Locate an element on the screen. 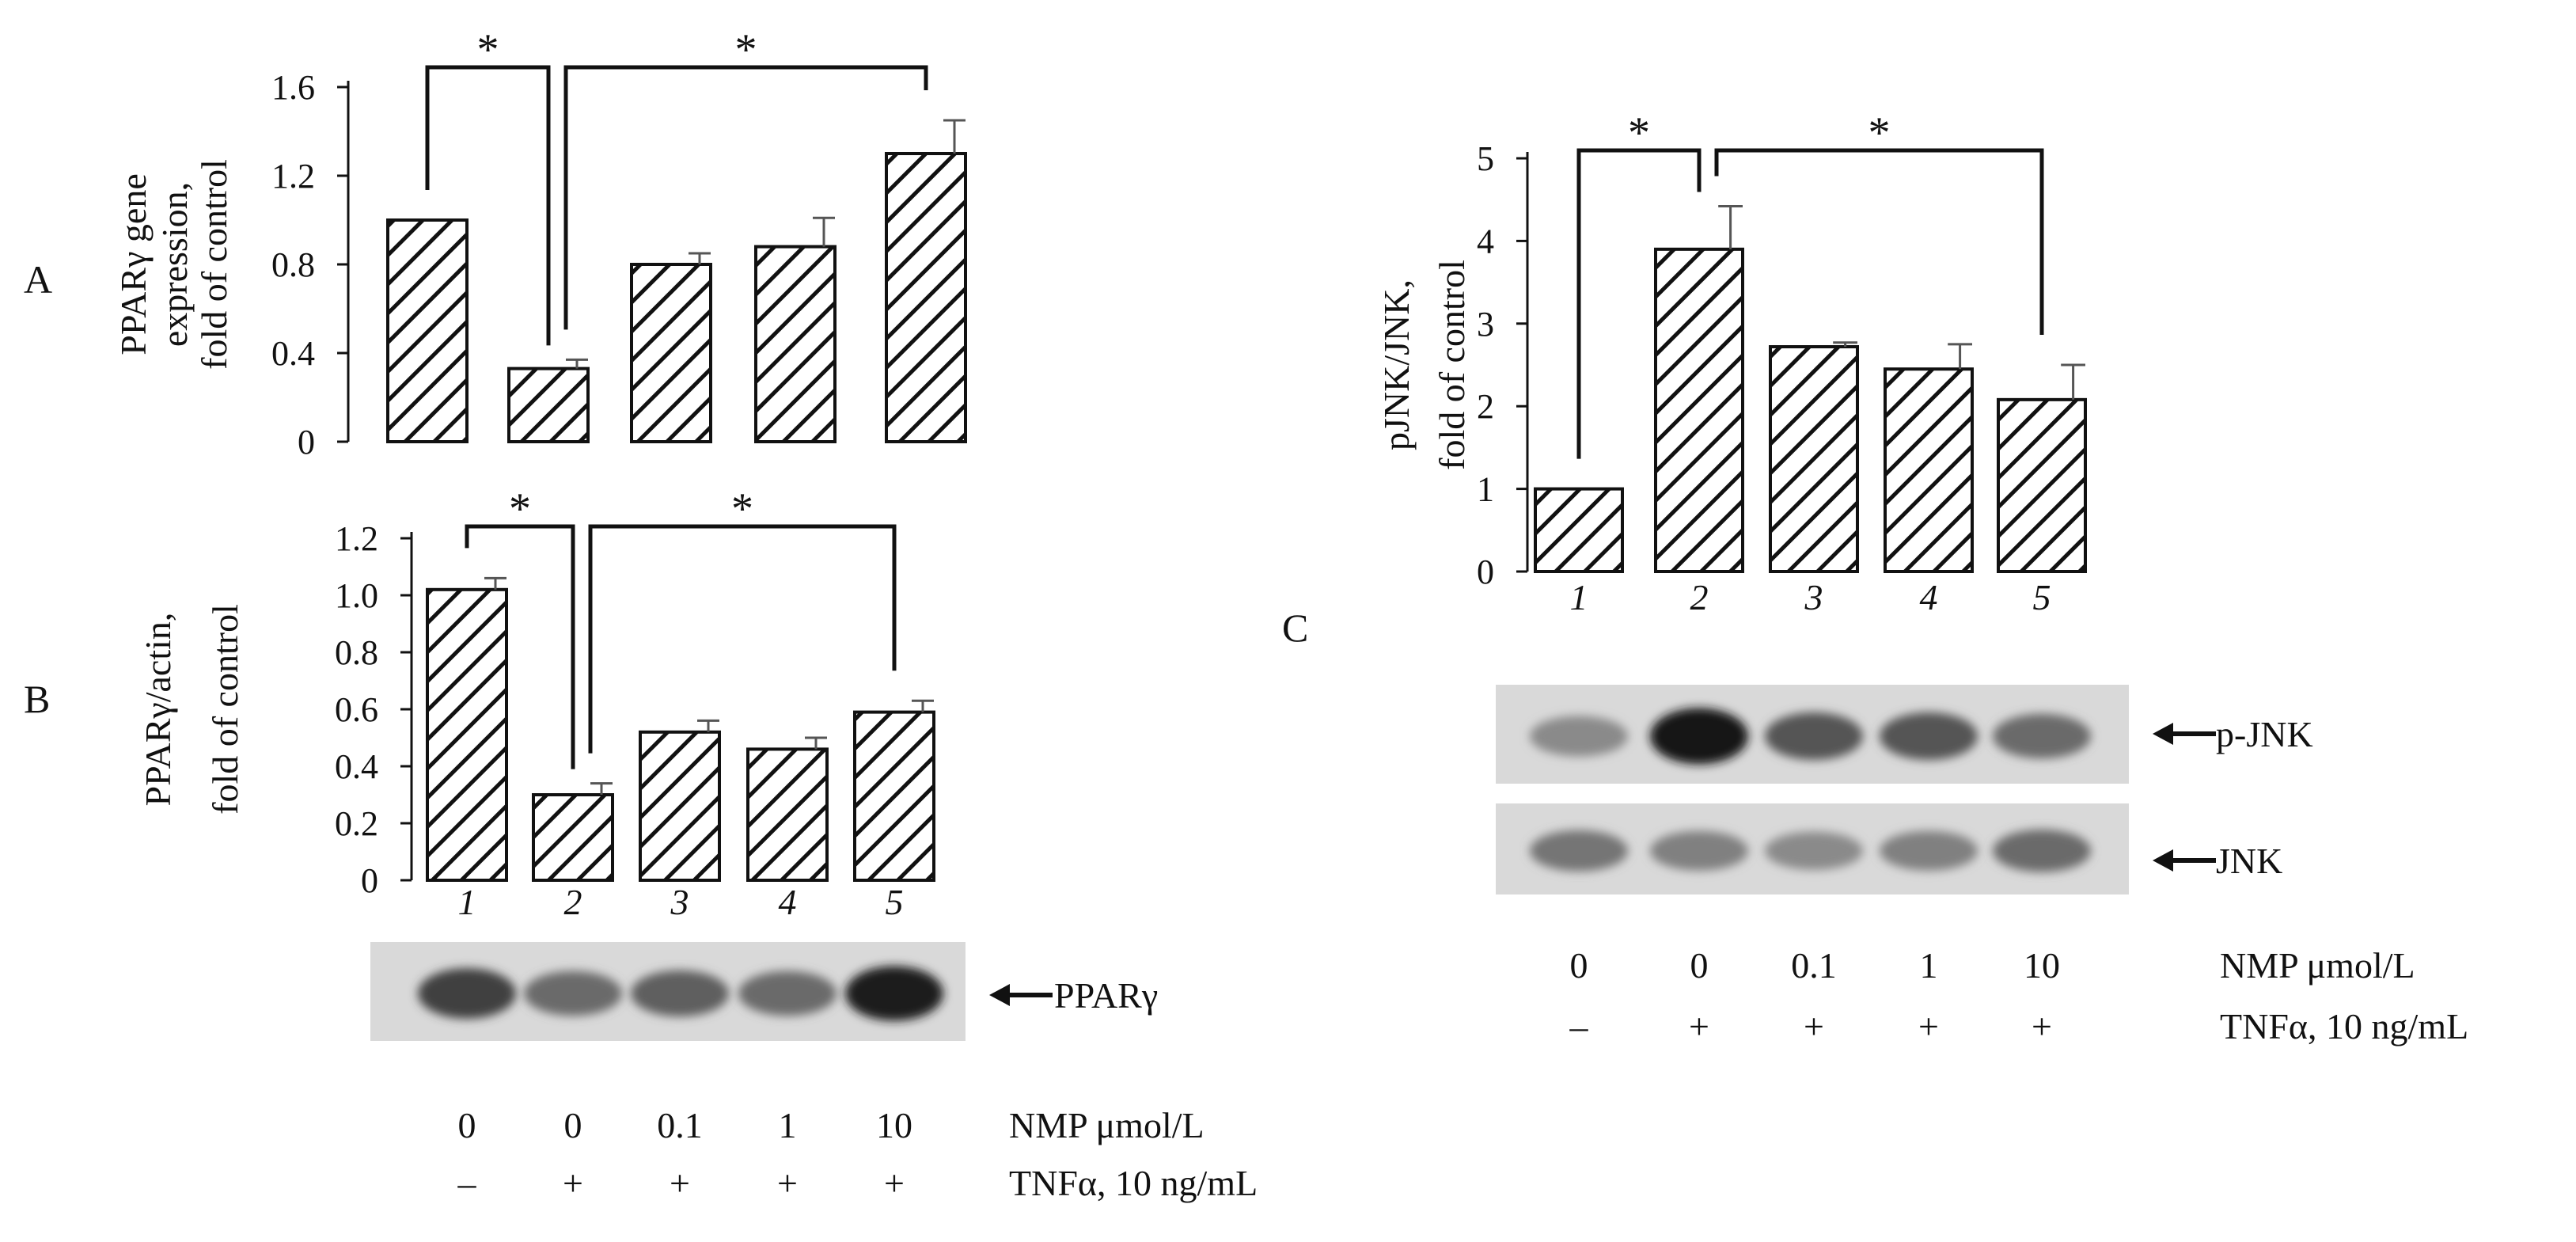 The width and height of the screenshot is (2576, 1242). y-tick-label: 5 is located at coordinates (1485, 158).